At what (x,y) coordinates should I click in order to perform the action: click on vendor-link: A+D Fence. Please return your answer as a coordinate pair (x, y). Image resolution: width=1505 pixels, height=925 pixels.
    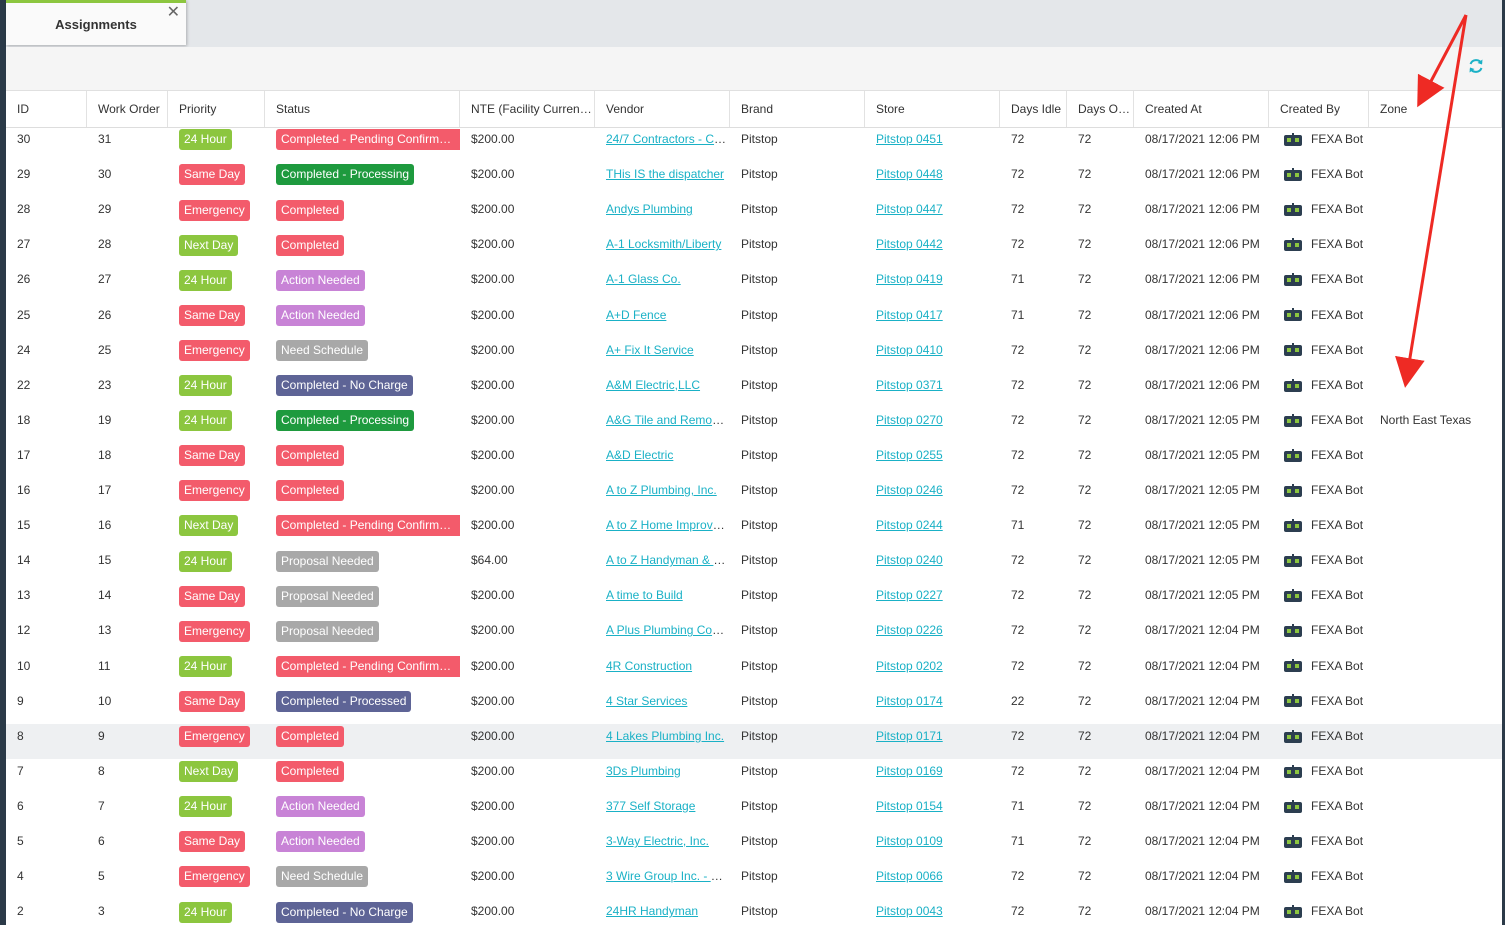
    Looking at the image, I should click on (636, 314).